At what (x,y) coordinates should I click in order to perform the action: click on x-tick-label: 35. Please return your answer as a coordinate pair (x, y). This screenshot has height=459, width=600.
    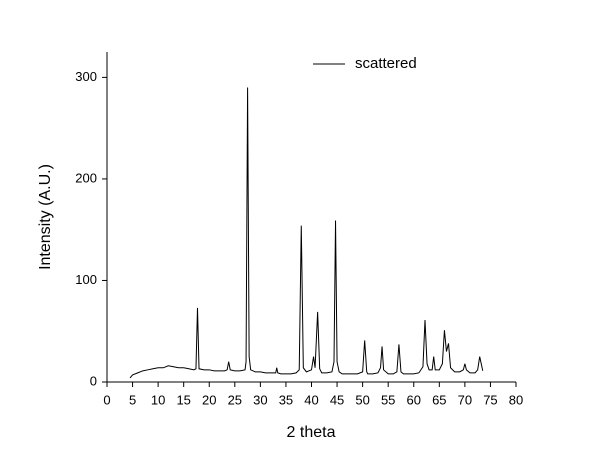
    Looking at the image, I should click on (286, 399).